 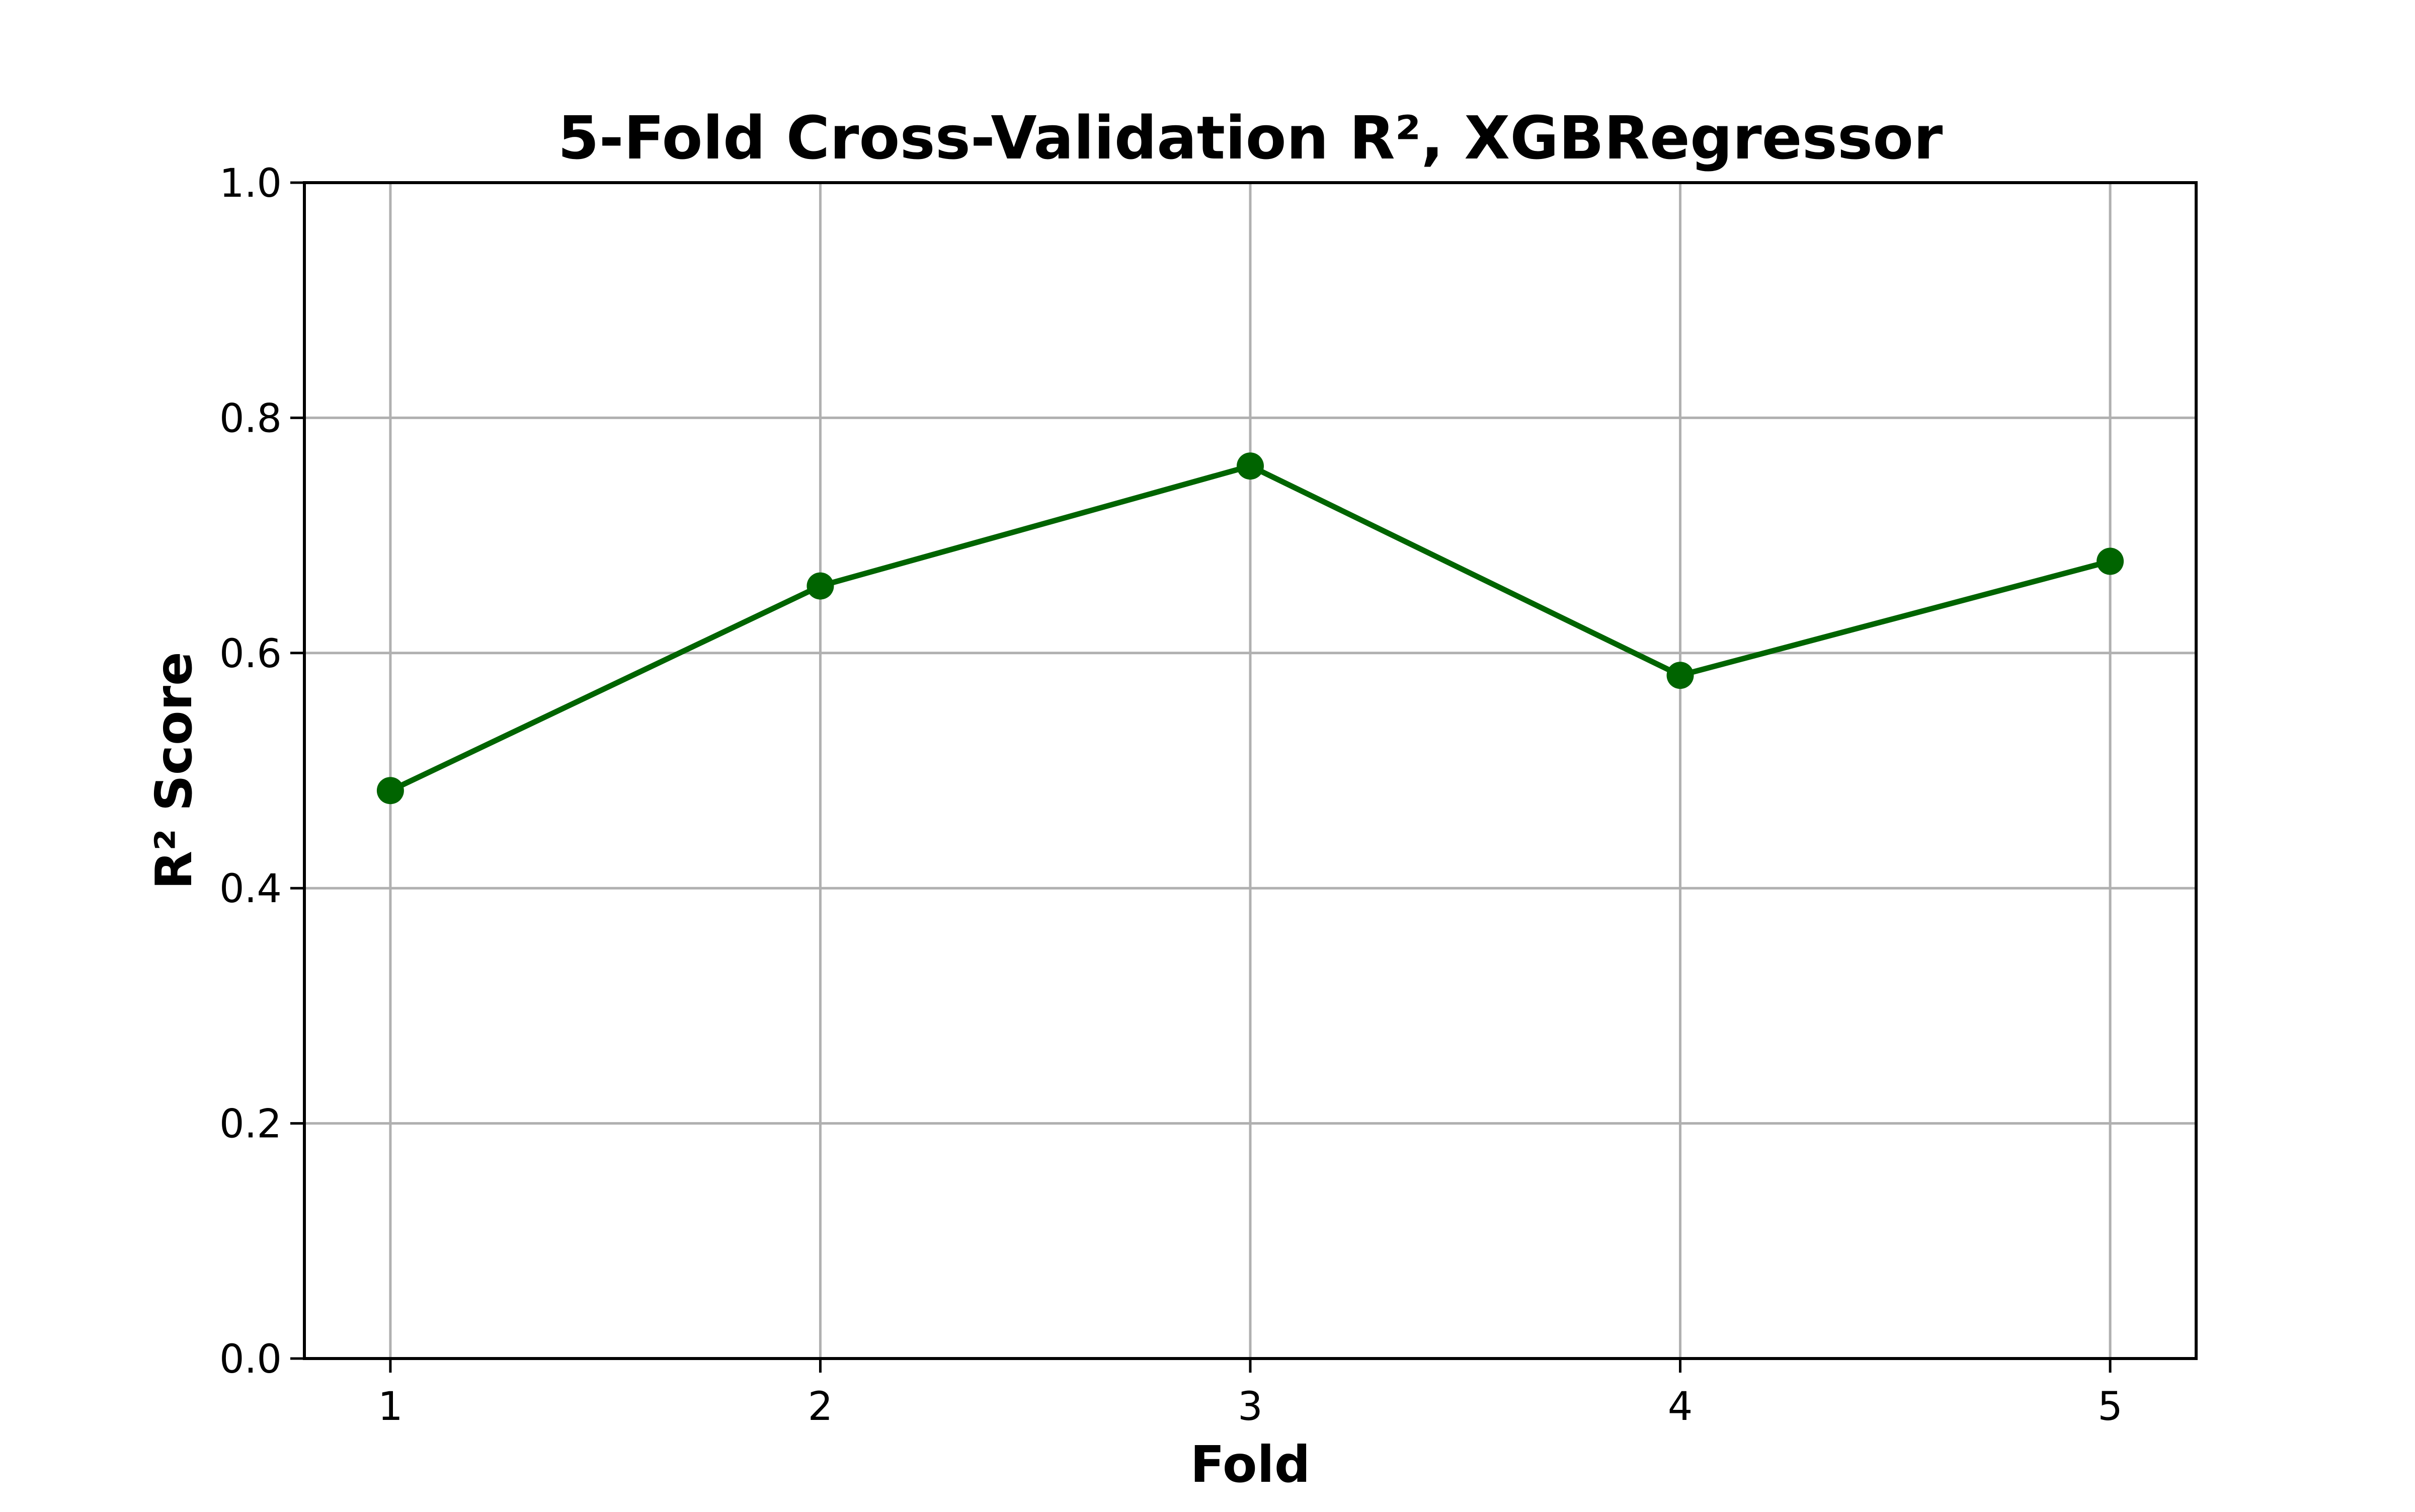 What do you see at coordinates (174, 771) in the screenshot?
I see `y-axis-label: R² Score` at bounding box center [174, 771].